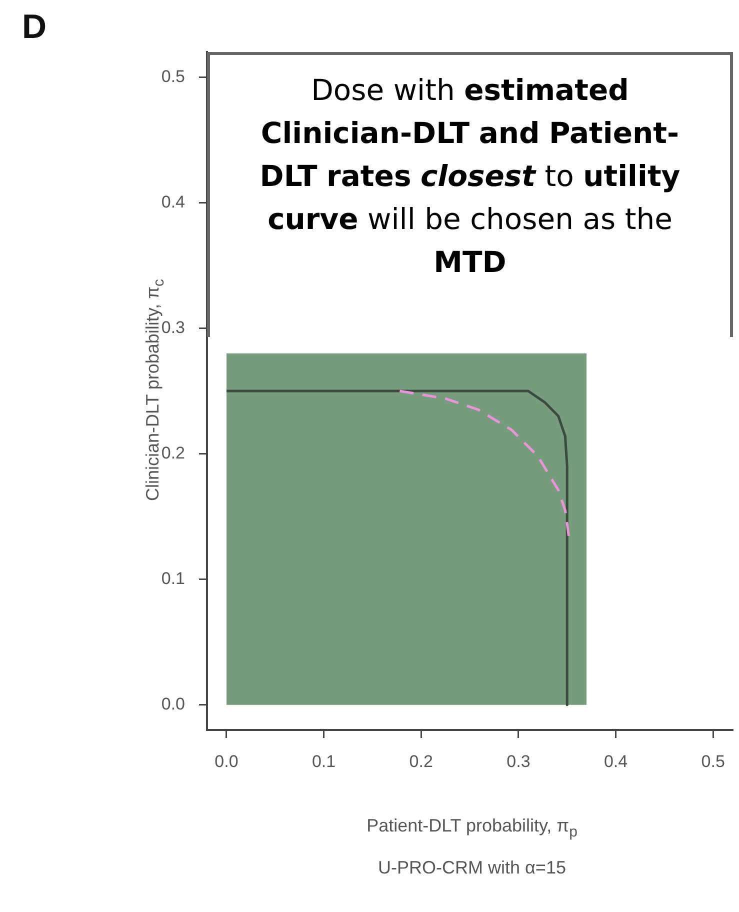 The height and width of the screenshot is (912, 739). What do you see at coordinates (226, 761) in the screenshot?
I see `x-tick-label: 0.0` at bounding box center [226, 761].